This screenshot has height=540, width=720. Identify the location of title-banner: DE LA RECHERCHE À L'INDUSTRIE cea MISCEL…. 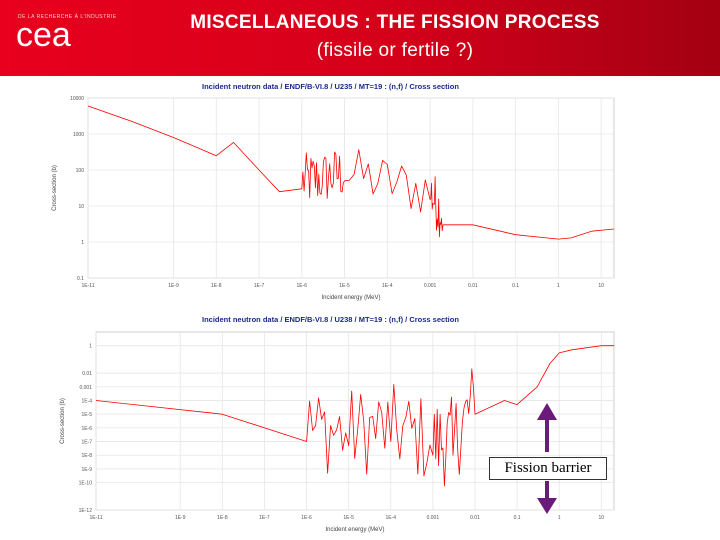
(360, 38).